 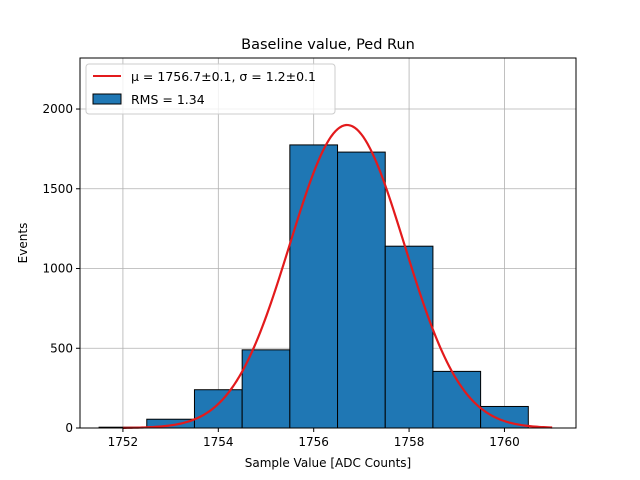 I want to click on y-tick-label: 2000, so click(x=57, y=109).